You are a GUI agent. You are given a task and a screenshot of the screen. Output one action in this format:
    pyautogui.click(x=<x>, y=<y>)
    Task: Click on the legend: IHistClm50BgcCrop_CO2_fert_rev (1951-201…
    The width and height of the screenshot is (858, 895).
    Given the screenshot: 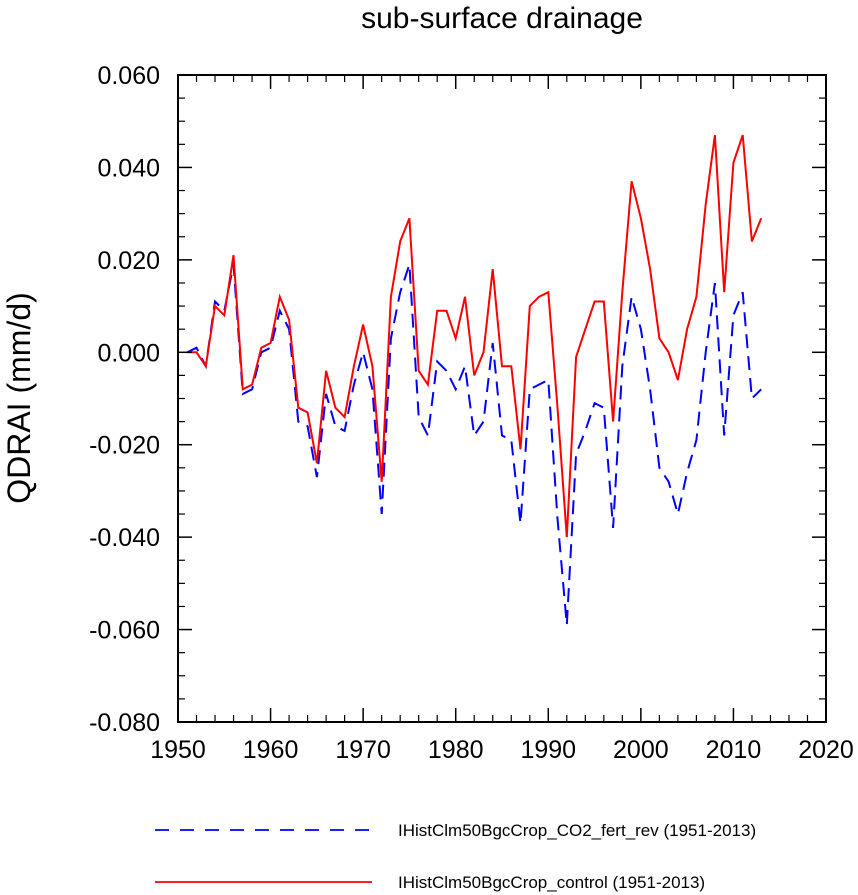 What is the action you would take?
    pyautogui.click(x=455, y=856)
    